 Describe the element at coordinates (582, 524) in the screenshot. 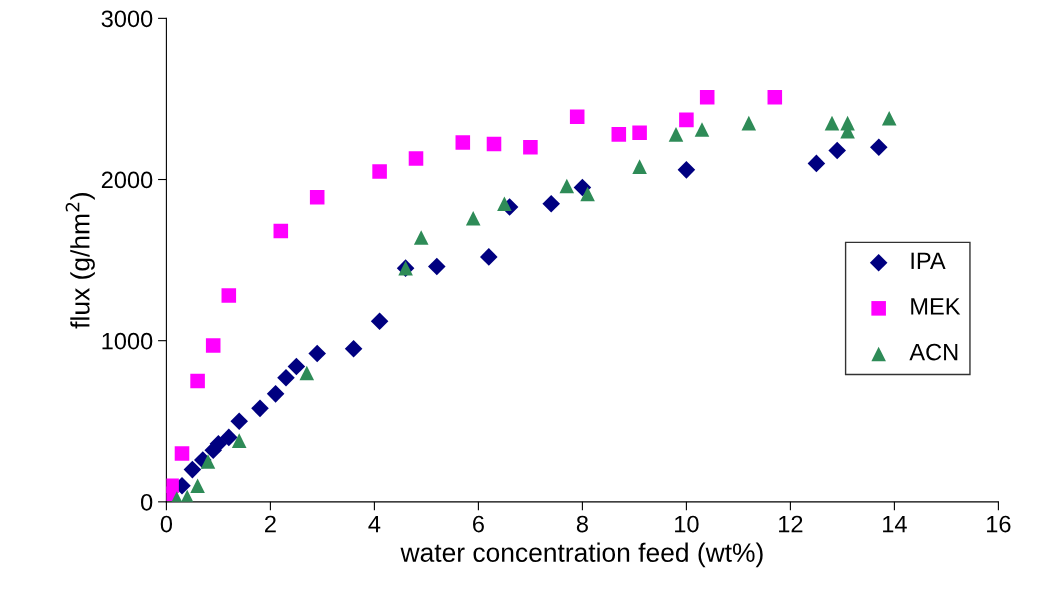

I see `x-tick-label: 8` at that location.